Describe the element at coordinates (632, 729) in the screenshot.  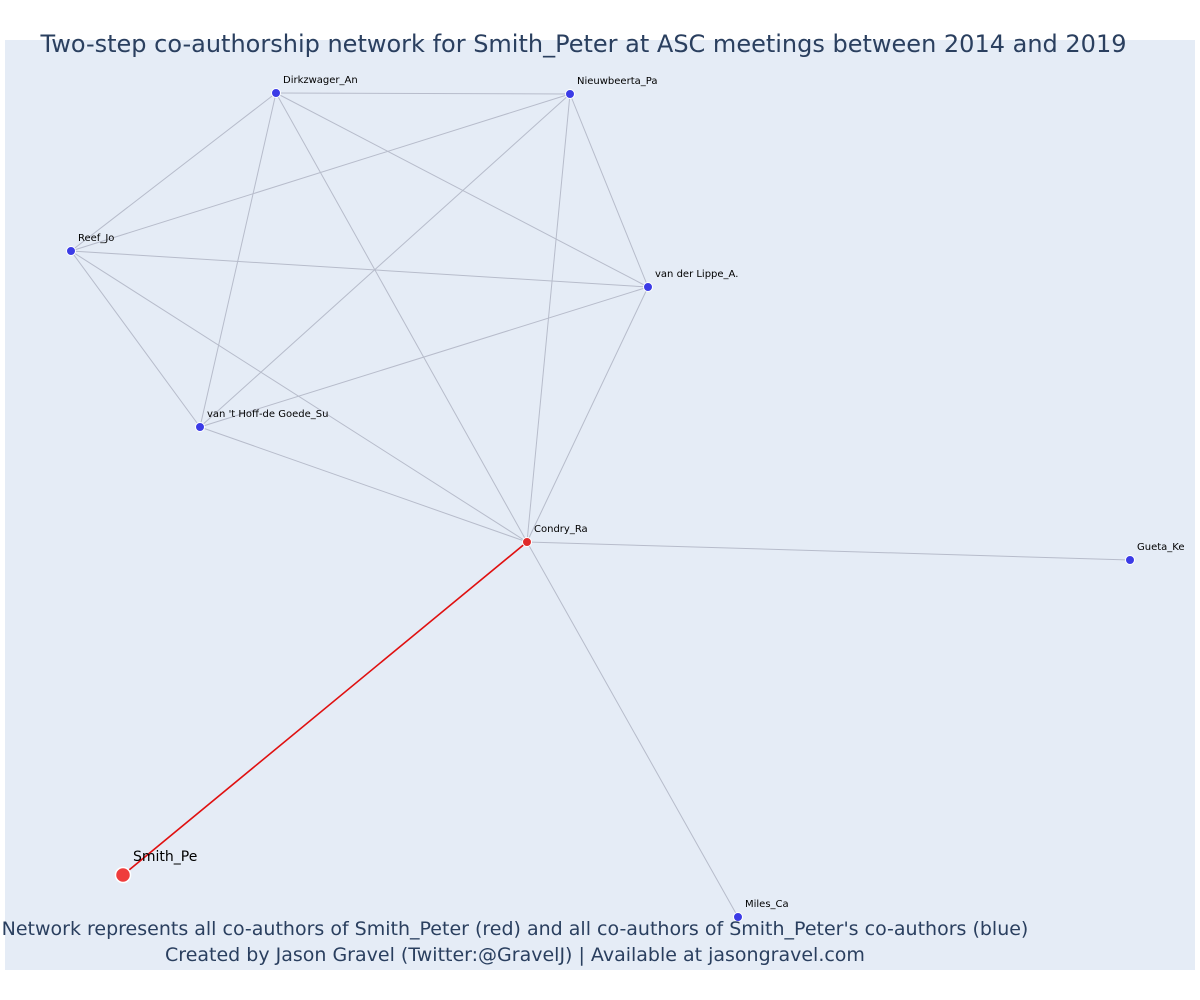
I see `edge-condry-miles` at that location.